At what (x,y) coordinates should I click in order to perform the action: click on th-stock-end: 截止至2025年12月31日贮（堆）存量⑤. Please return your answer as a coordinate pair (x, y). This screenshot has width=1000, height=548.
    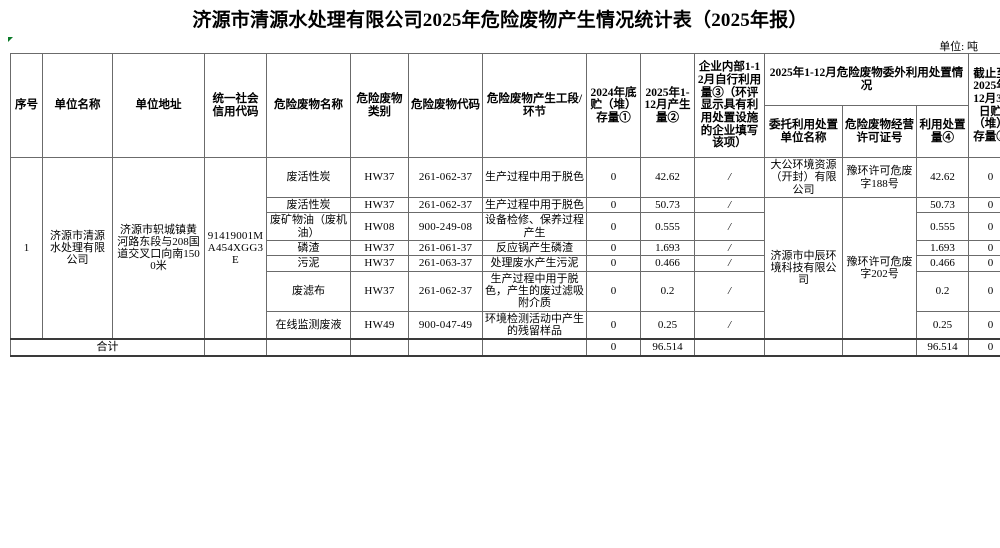
    Looking at the image, I should click on (984, 105).